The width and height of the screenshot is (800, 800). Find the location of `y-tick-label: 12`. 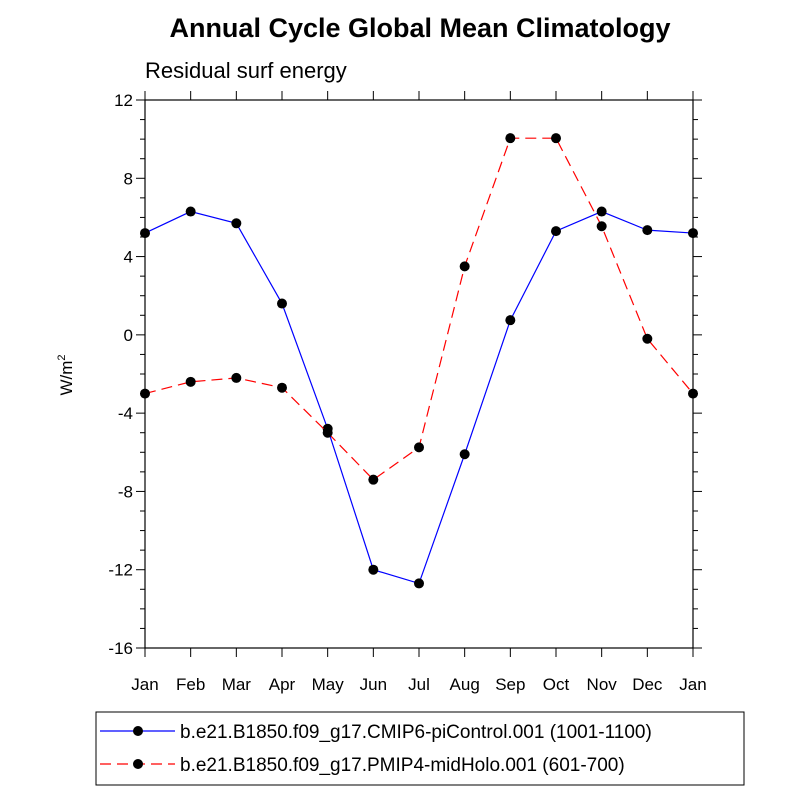

y-tick-label: 12 is located at coordinates (123, 100).